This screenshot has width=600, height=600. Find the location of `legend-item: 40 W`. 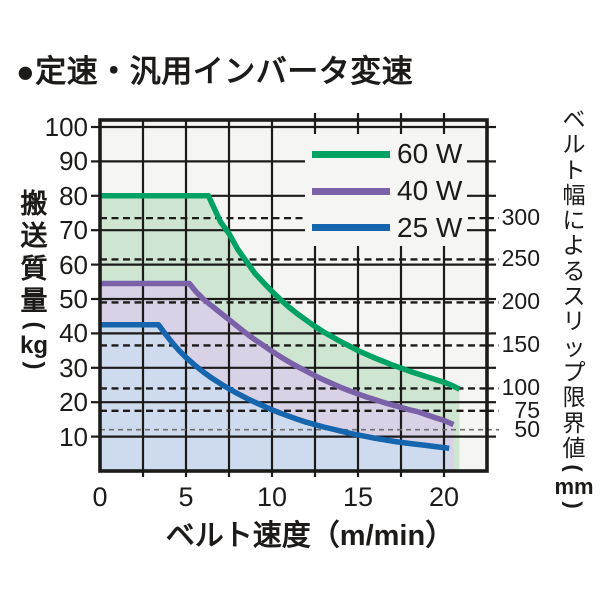

legend-item: 40 W is located at coordinates (386, 191).